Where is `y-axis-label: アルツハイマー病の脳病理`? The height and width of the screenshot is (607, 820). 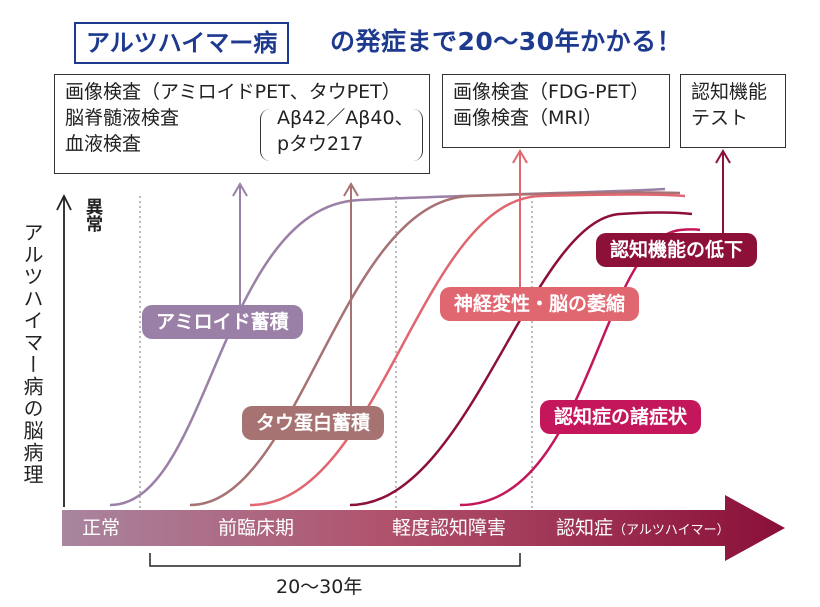
y-axis-label: アルツハイマー病の脳病理 is located at coordinates (32, 354).